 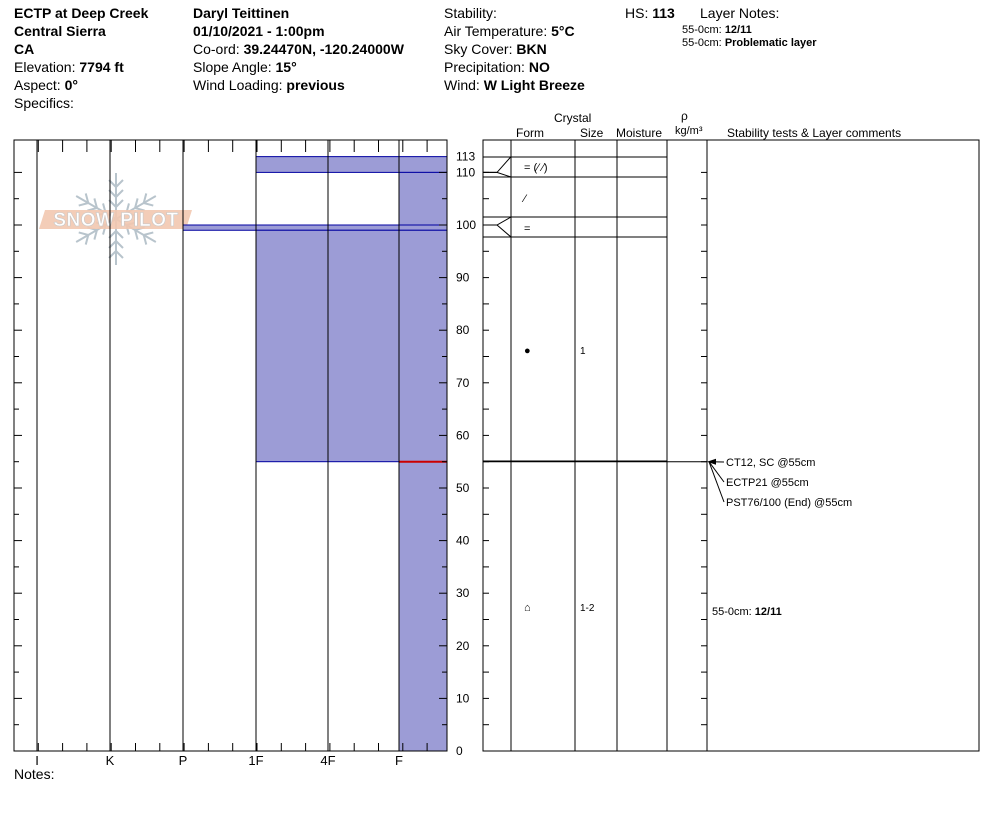 What do you see at coordinates (684, 116) in the screenshot?
I see `density-symbol: ρ` at bounding box center [684, 116].